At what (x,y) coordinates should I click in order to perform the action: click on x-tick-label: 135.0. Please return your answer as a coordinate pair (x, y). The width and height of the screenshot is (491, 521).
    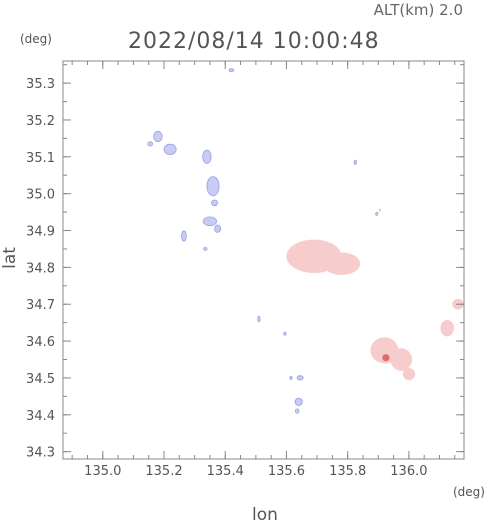
    Looking at the image, I should click on (102, 471).